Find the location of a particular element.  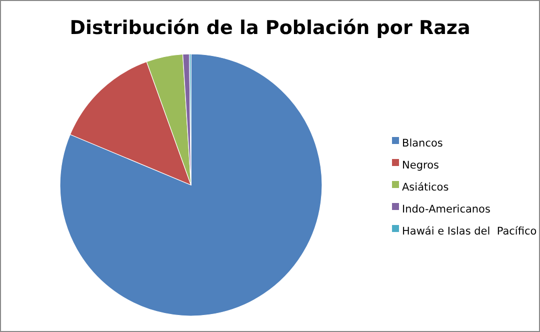

chart-title: Distribución de la Población por Raza is located at coordinates (270, 28).